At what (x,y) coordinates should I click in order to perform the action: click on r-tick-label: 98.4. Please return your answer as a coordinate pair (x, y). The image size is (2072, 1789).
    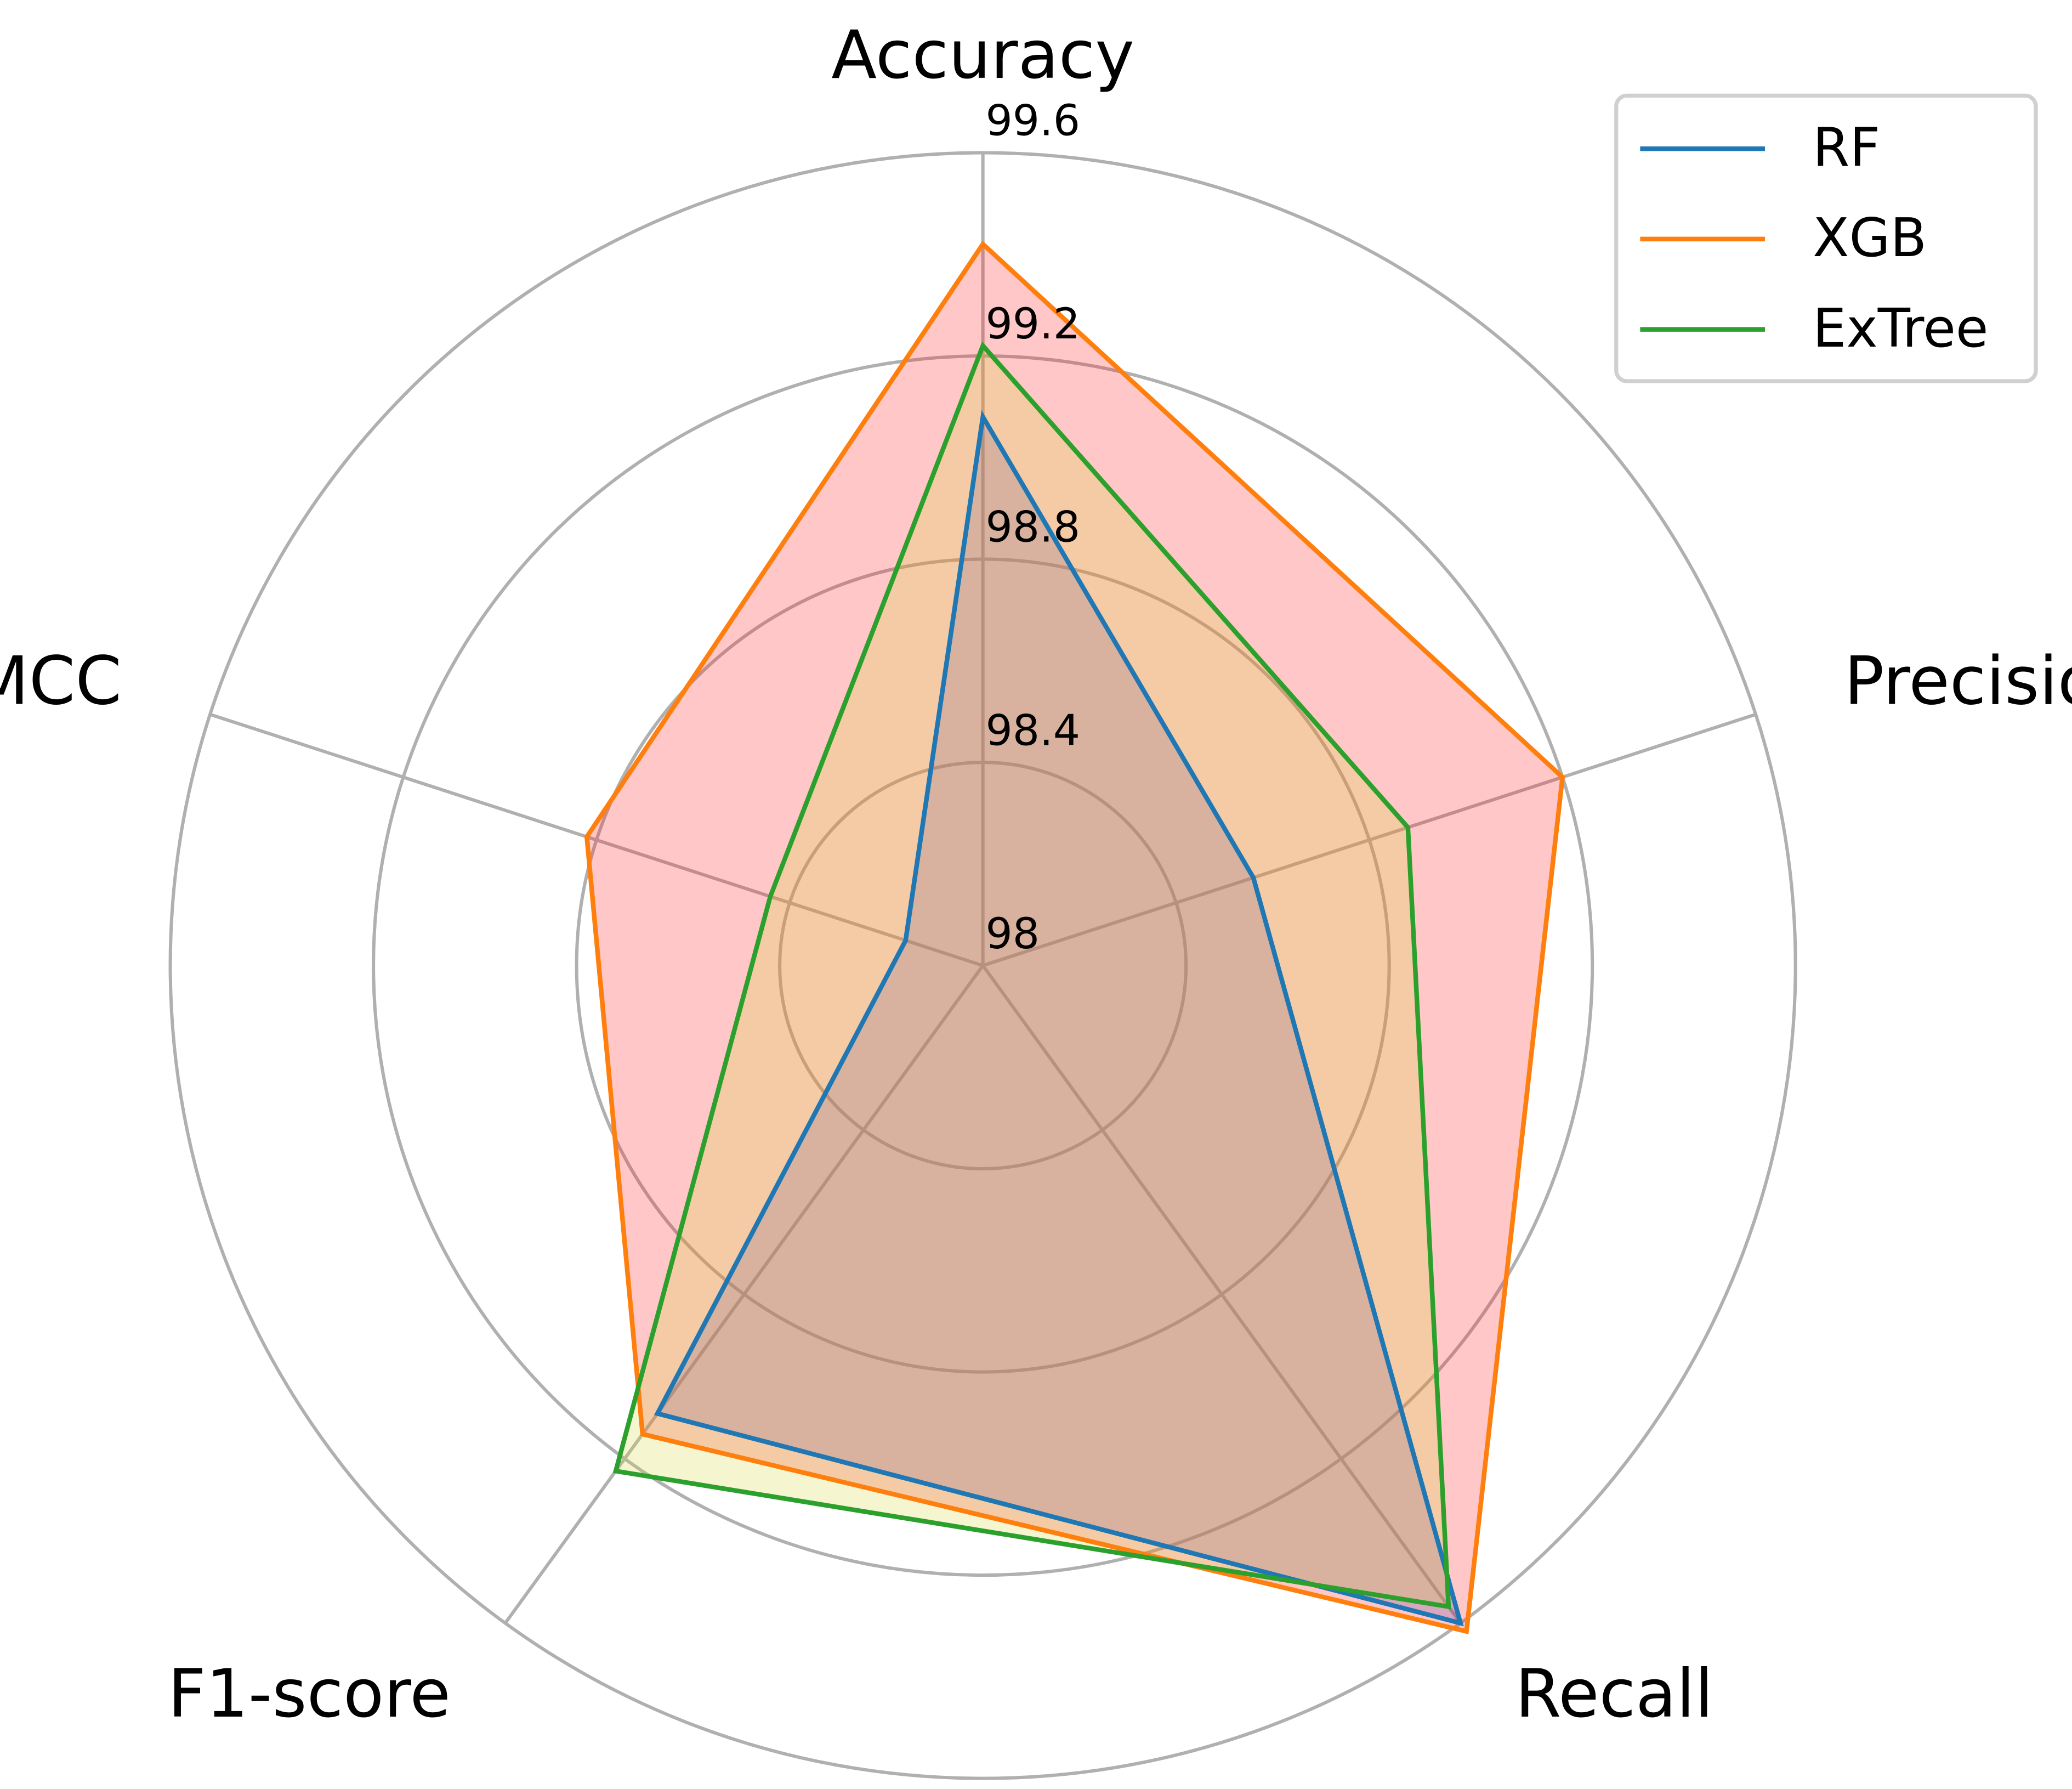
    Looking at the image, I should click on (1032, 730).